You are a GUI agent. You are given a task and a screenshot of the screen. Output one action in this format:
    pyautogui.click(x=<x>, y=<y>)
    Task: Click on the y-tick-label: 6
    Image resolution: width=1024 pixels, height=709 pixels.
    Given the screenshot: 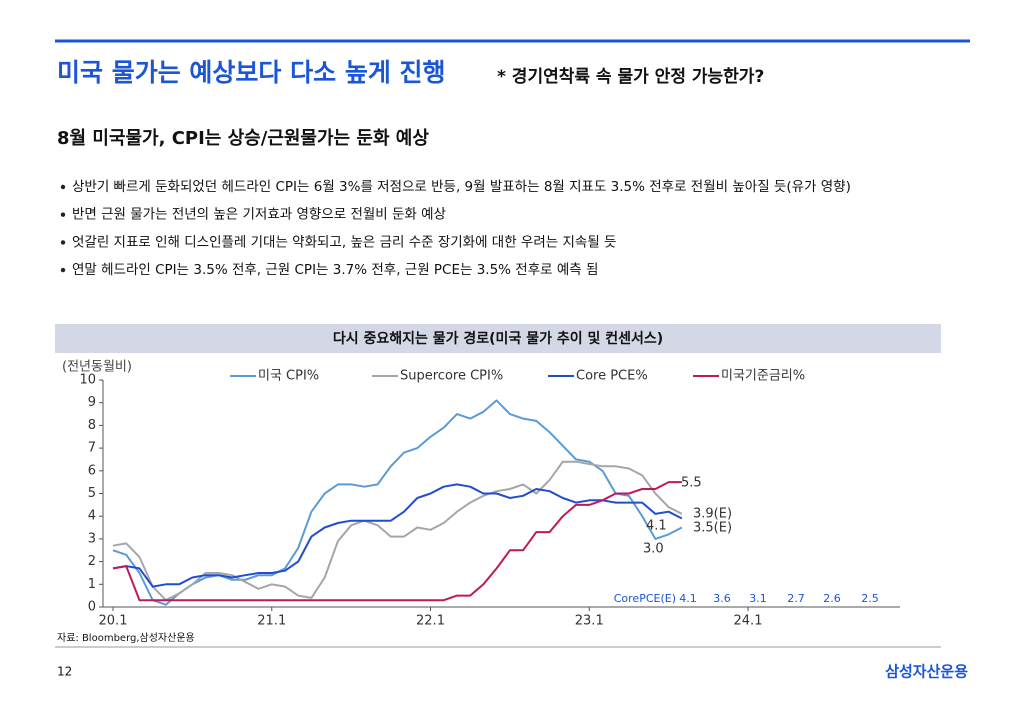 What is the action you would take?
    pyautogui.click(x=92, y=470)
    